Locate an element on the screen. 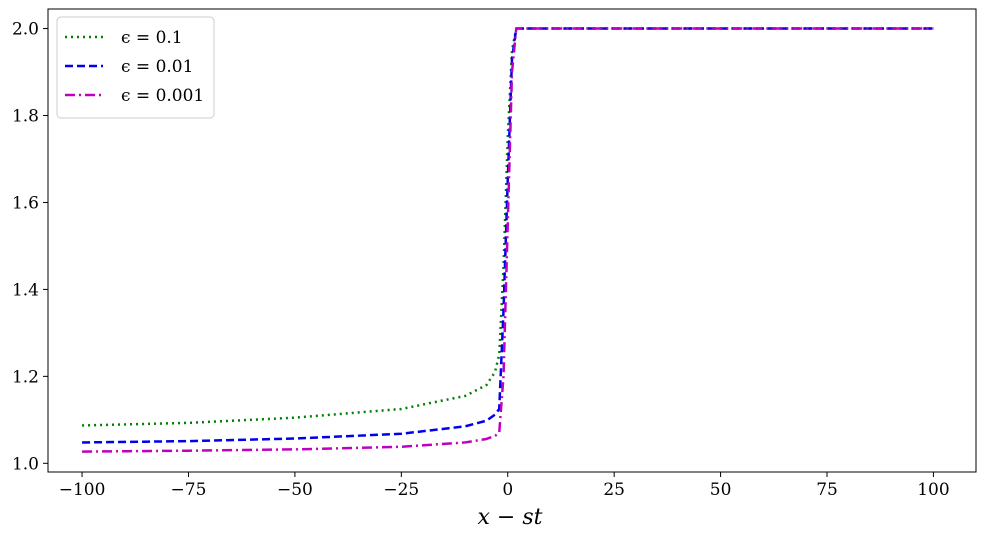 The height and width of the screenshot is (537, 985). legend-label-3: ϵ = 0.001 is located at coordinates (162, 96).